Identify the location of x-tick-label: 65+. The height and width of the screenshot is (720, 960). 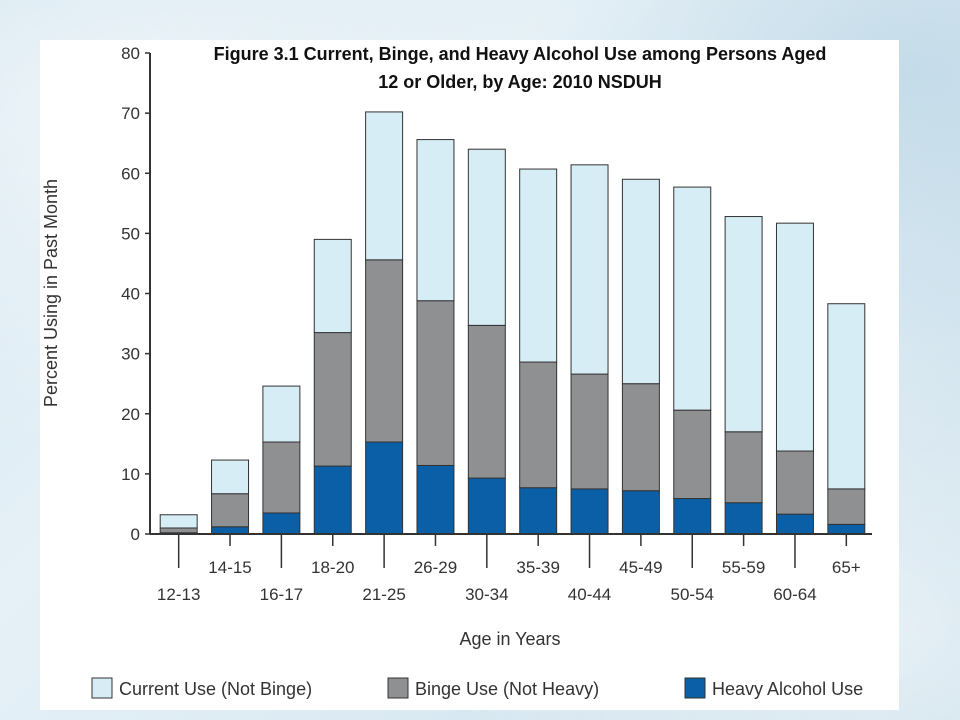
(846, 567).